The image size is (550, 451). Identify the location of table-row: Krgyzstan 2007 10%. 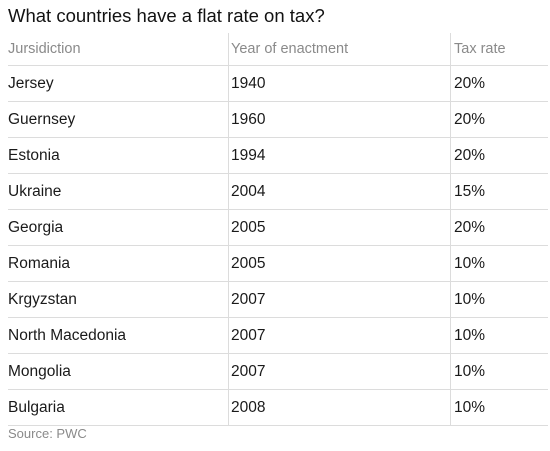
(278, 300).